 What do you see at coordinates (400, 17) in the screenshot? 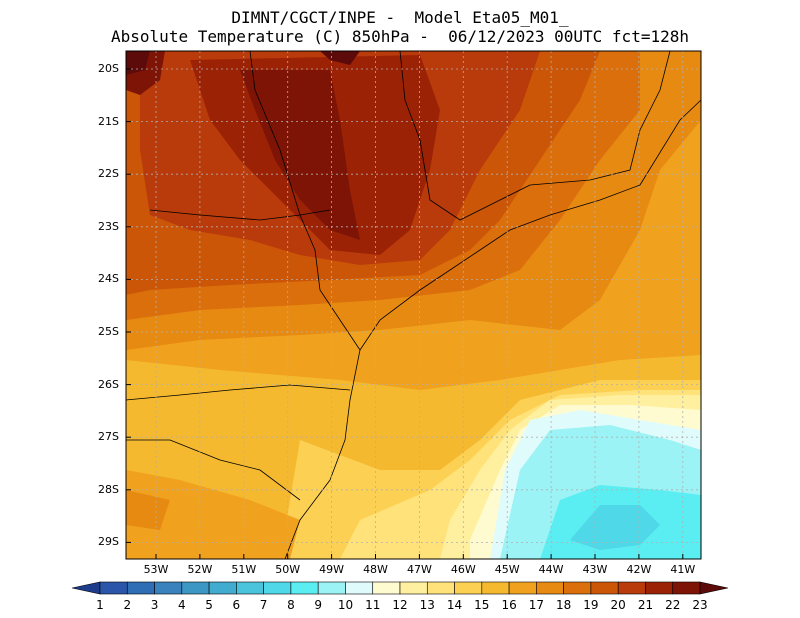
I see `title-line-1: DIMNT/CGCT/INPE - Model Eta05_M01_` at bounding box center [400, 17].